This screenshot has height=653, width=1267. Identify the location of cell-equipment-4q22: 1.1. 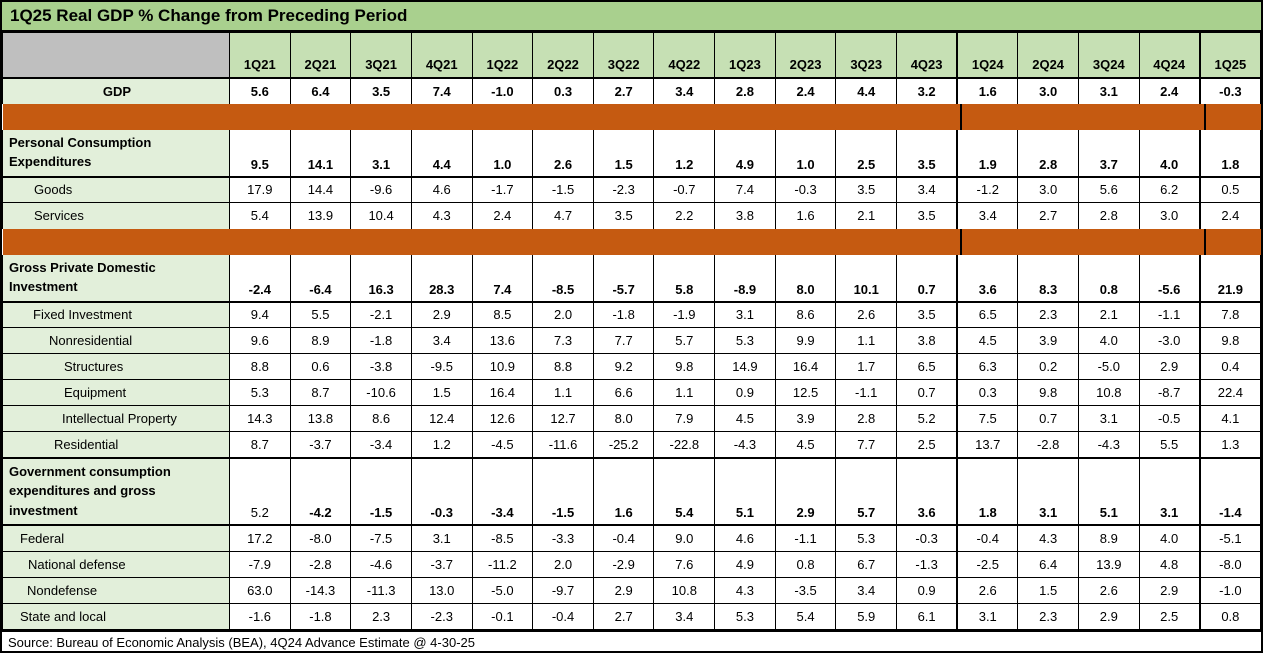
(684, 392).